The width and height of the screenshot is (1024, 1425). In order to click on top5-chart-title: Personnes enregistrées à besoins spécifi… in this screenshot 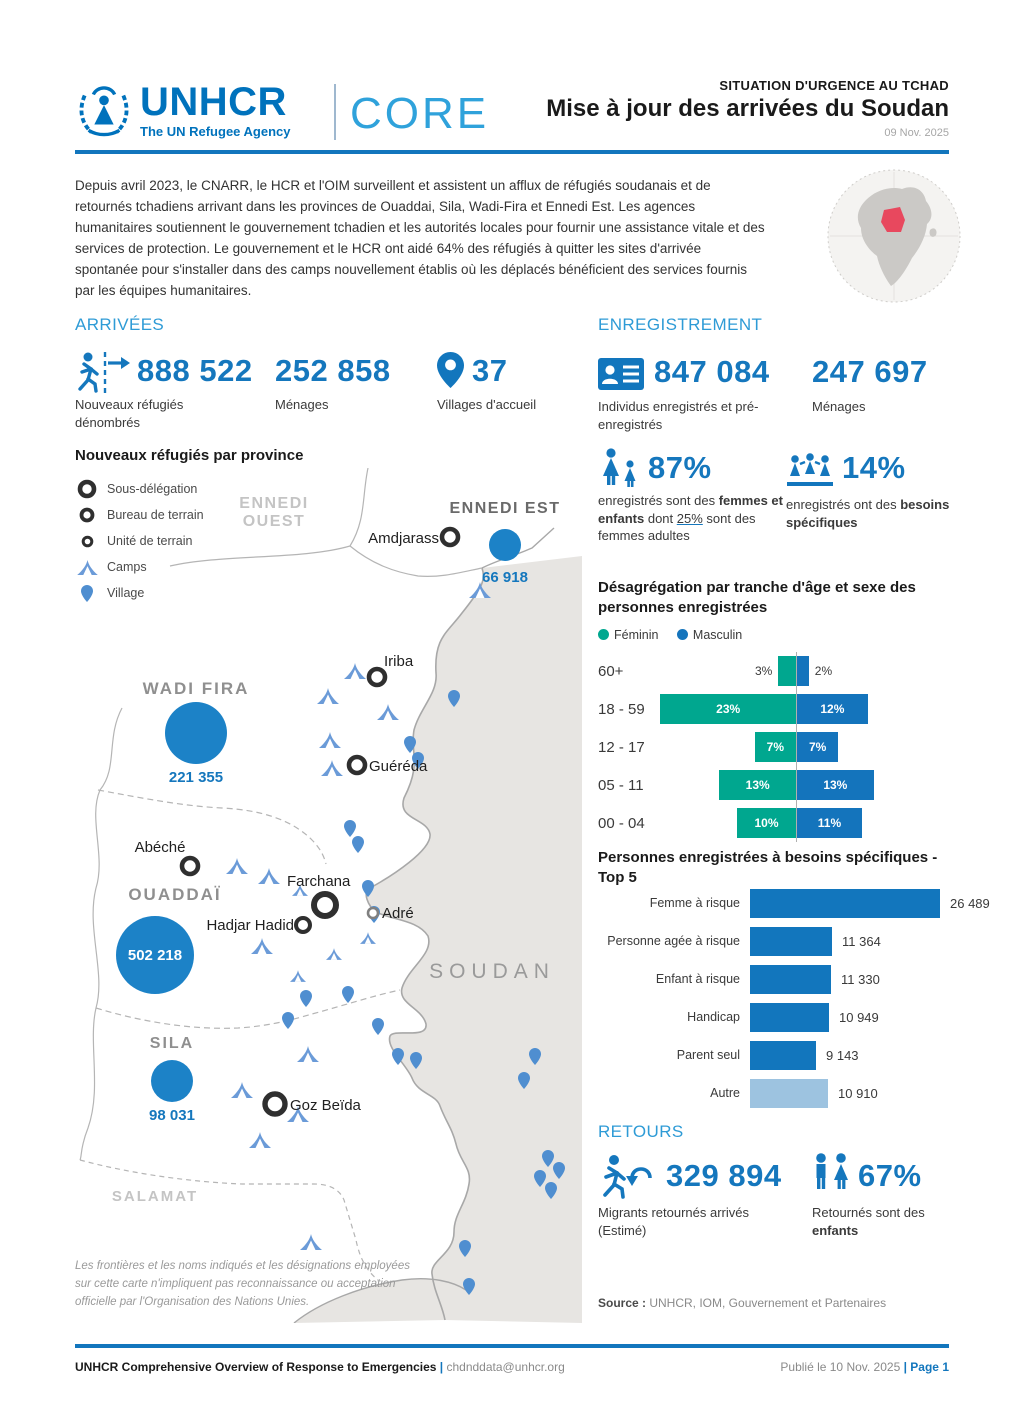, I will do `click(768, 867)`.